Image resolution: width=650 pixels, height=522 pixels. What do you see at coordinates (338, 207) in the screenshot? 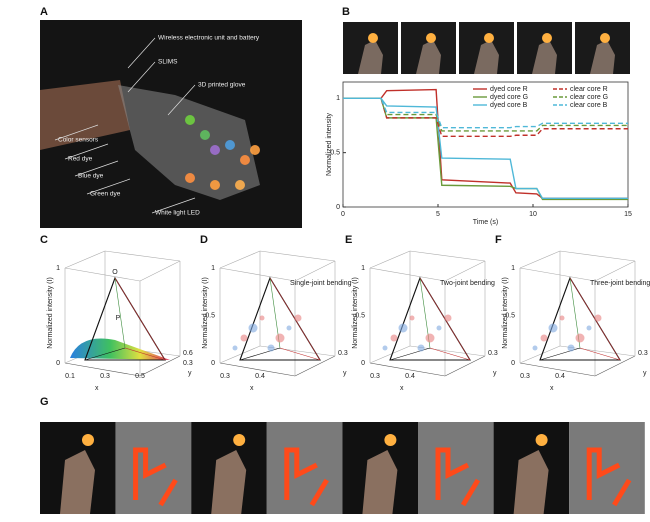
I see `y-tick-label: 0` at bounding box center [338, 207].